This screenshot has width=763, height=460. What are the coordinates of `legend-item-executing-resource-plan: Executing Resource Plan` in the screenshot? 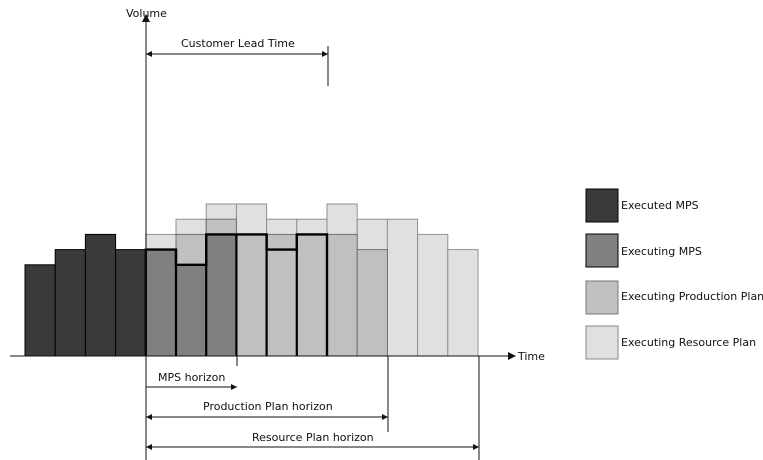 It's located at (670, 342).